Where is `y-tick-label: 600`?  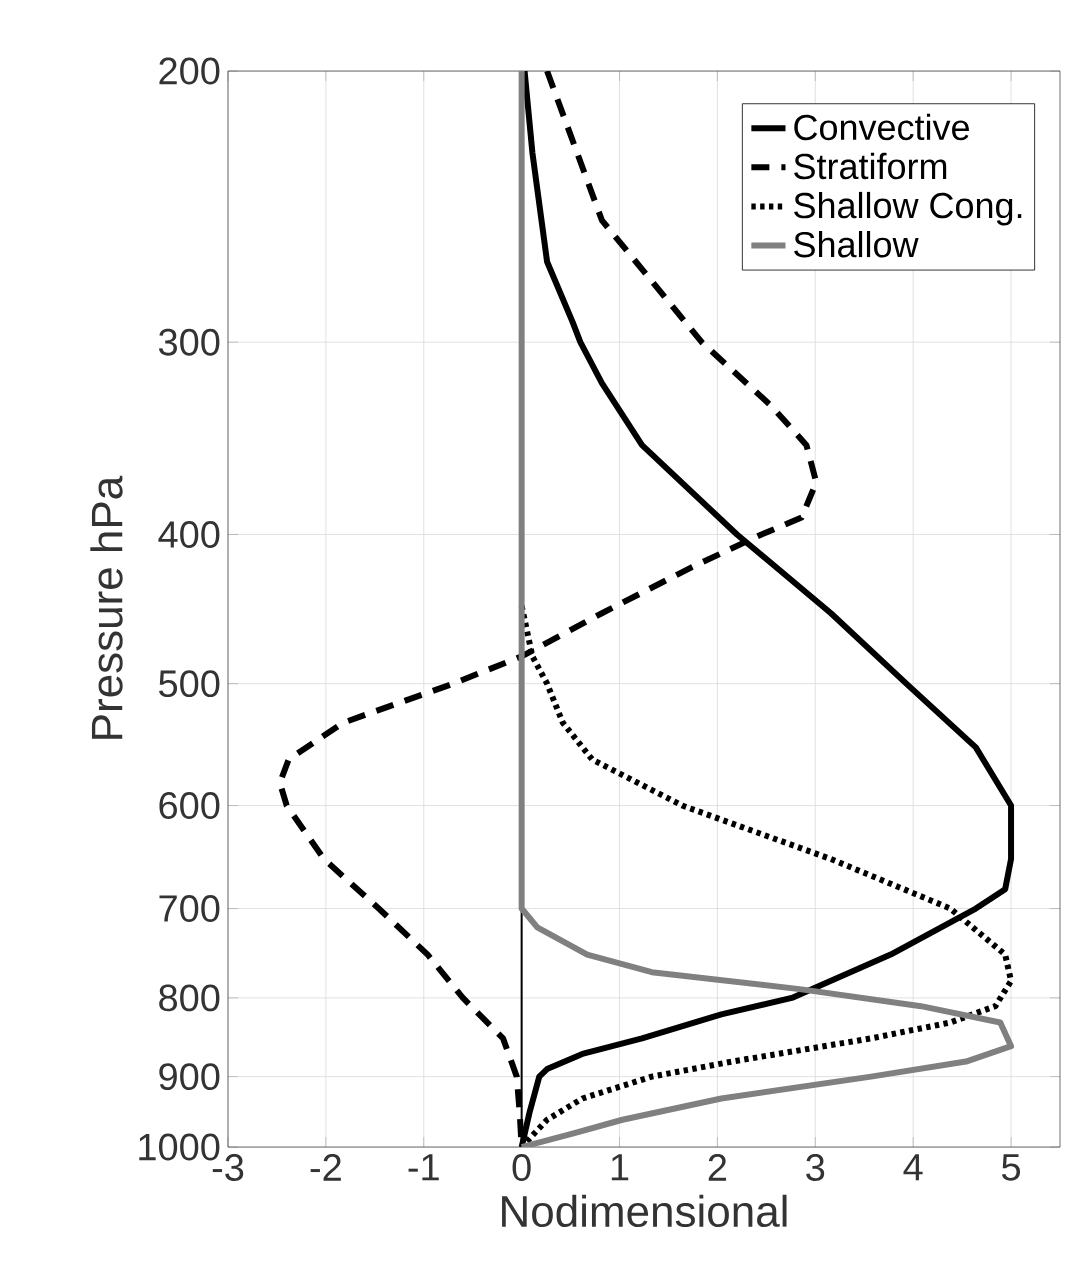
y-tick-label: 600 is located at coordinates (189, 805).